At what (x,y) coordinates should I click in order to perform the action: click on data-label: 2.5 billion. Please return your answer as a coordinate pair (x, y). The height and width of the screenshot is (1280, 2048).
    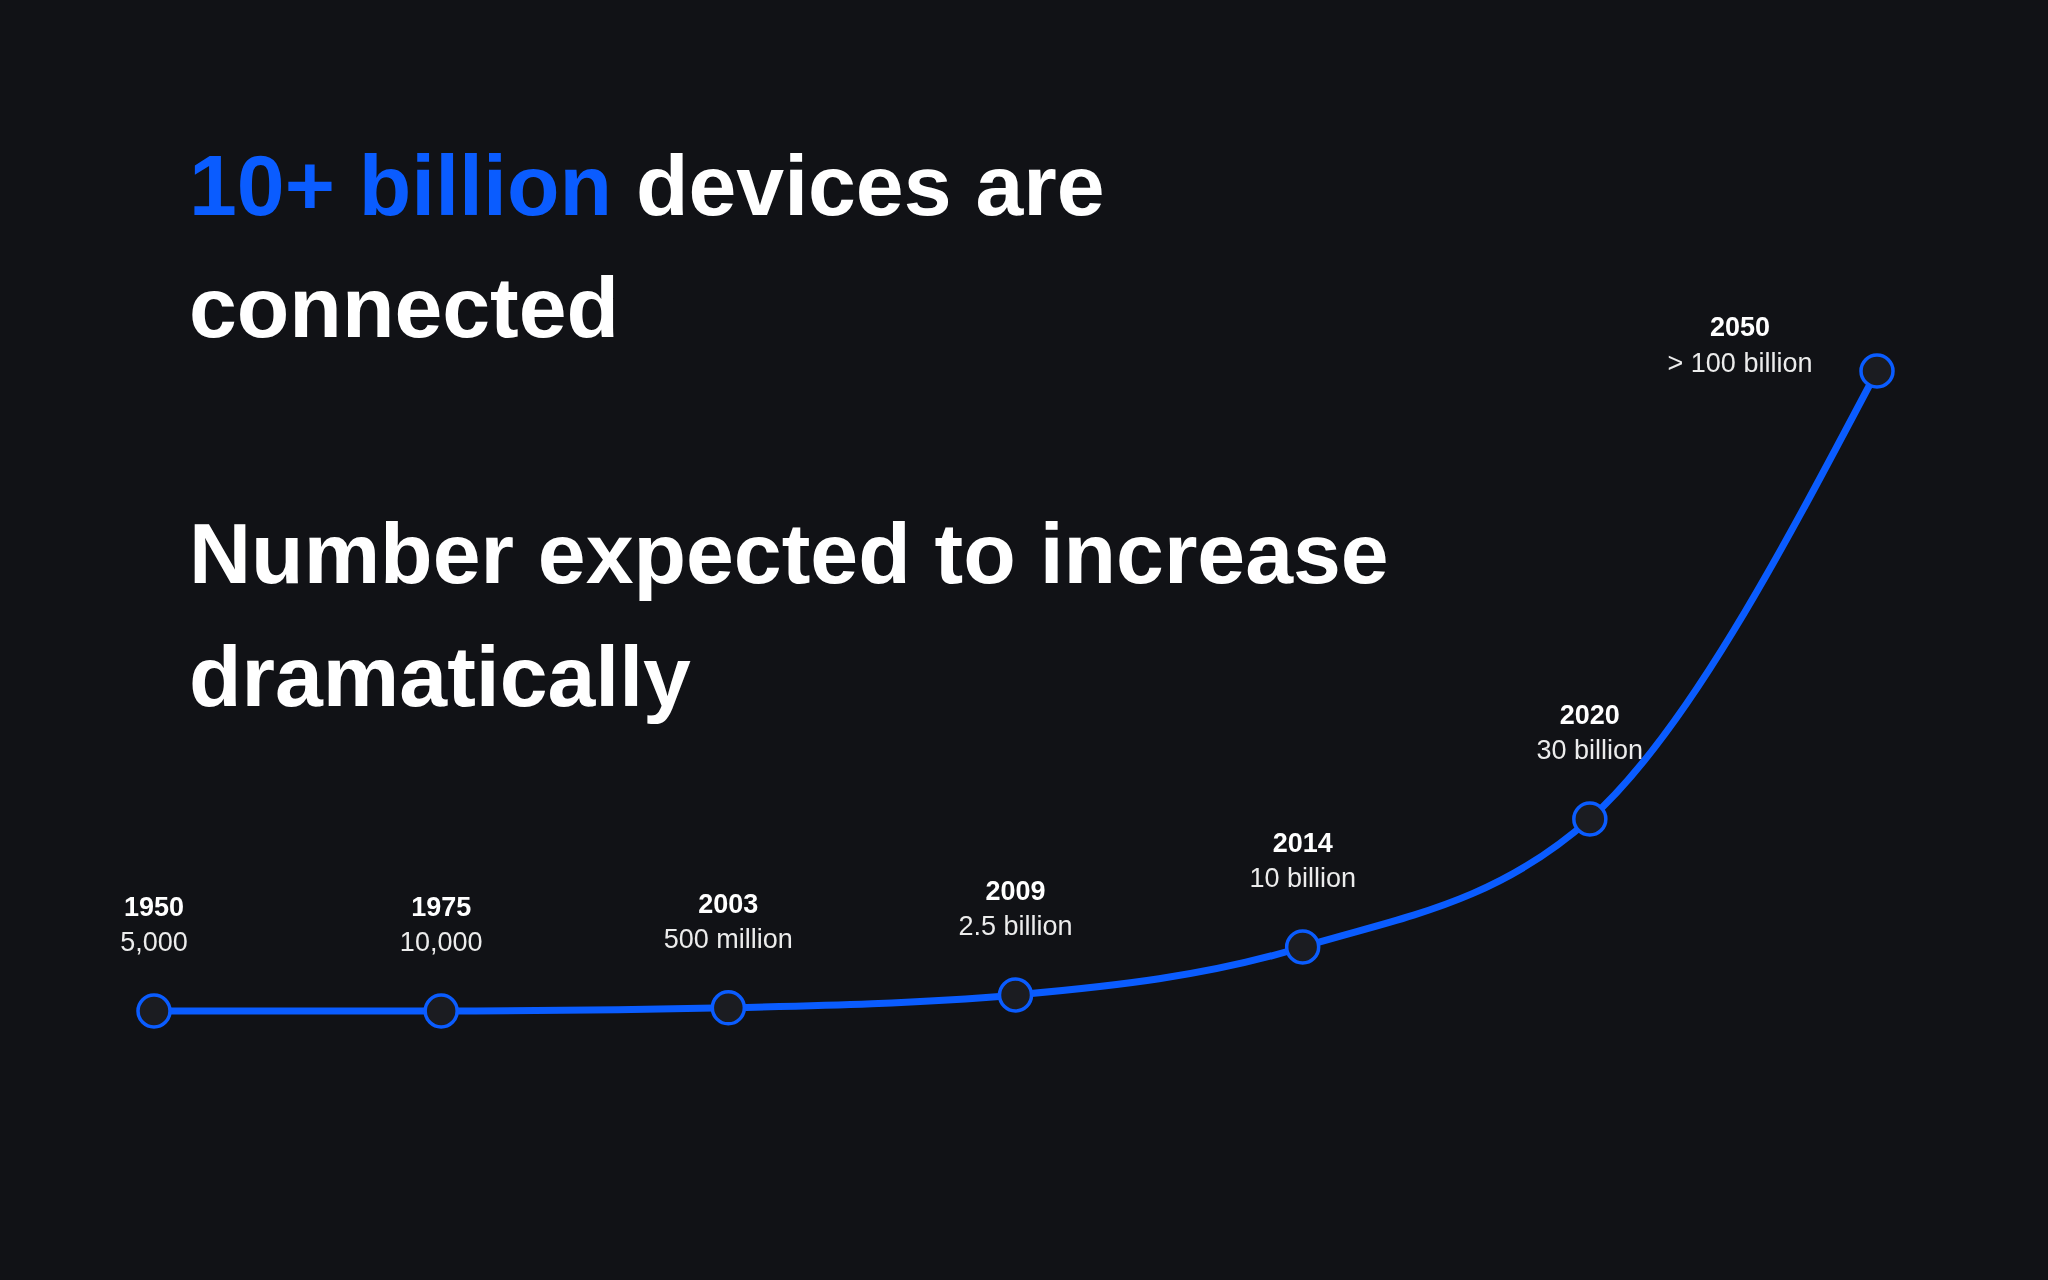
    Looking at the image, I should click on (1015, 926).